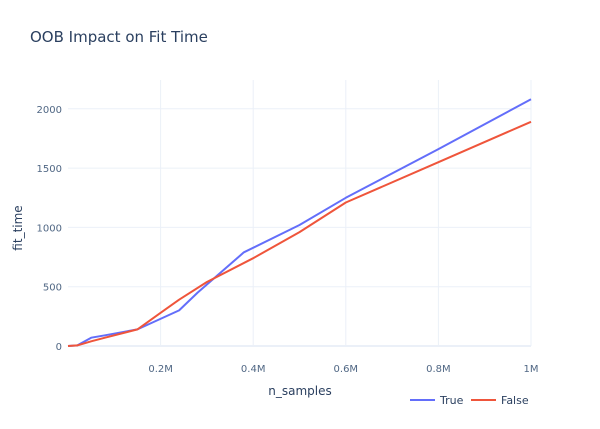 The width and height of the screenshot is (600, 429). What do you see at coordinates (160, 369) in the screenshot?
I see `x-tick-label: 0.2M` at bounding box center [160, 369].